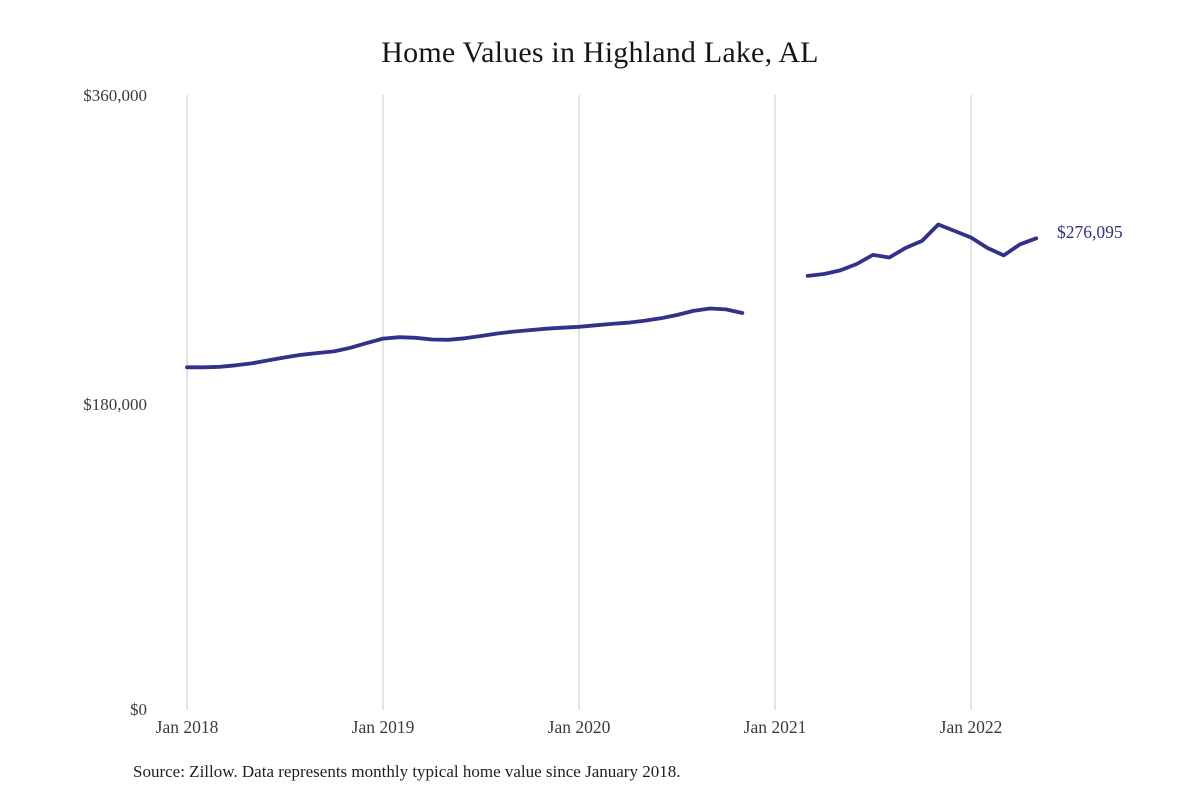 This screenshot has width=1200, height=800. Describe the element at coordinates (775, 727) in the screenshot. I see `x-axis-tick-label-jan-2021: Jan 2021` at that location.